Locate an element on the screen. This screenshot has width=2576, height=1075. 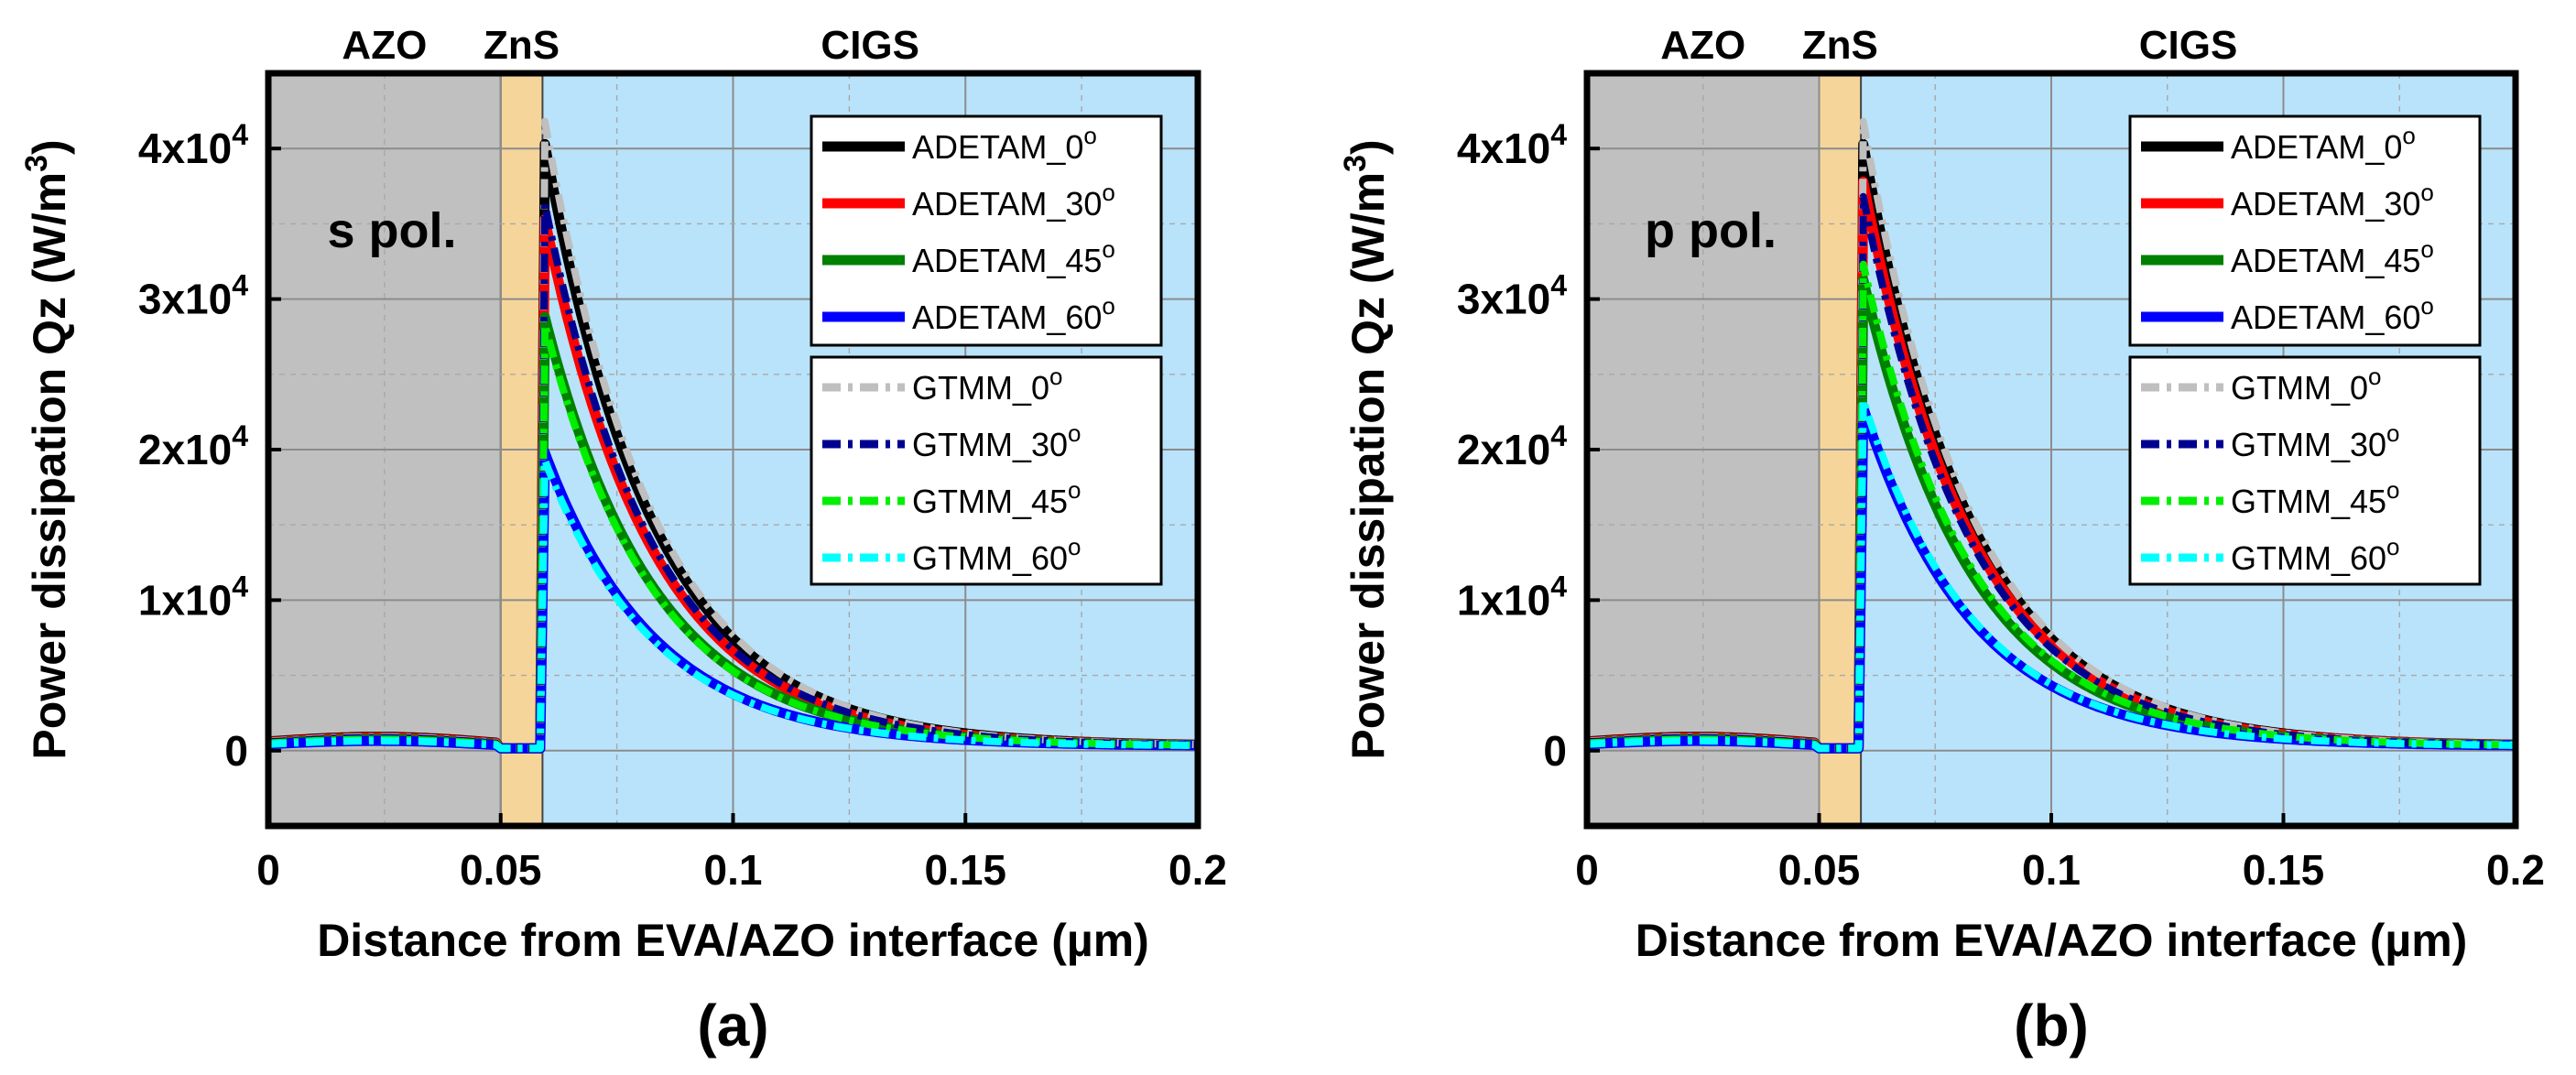
legend-entry-label: ADETAM_30 is located at coordinates (2325, 204).